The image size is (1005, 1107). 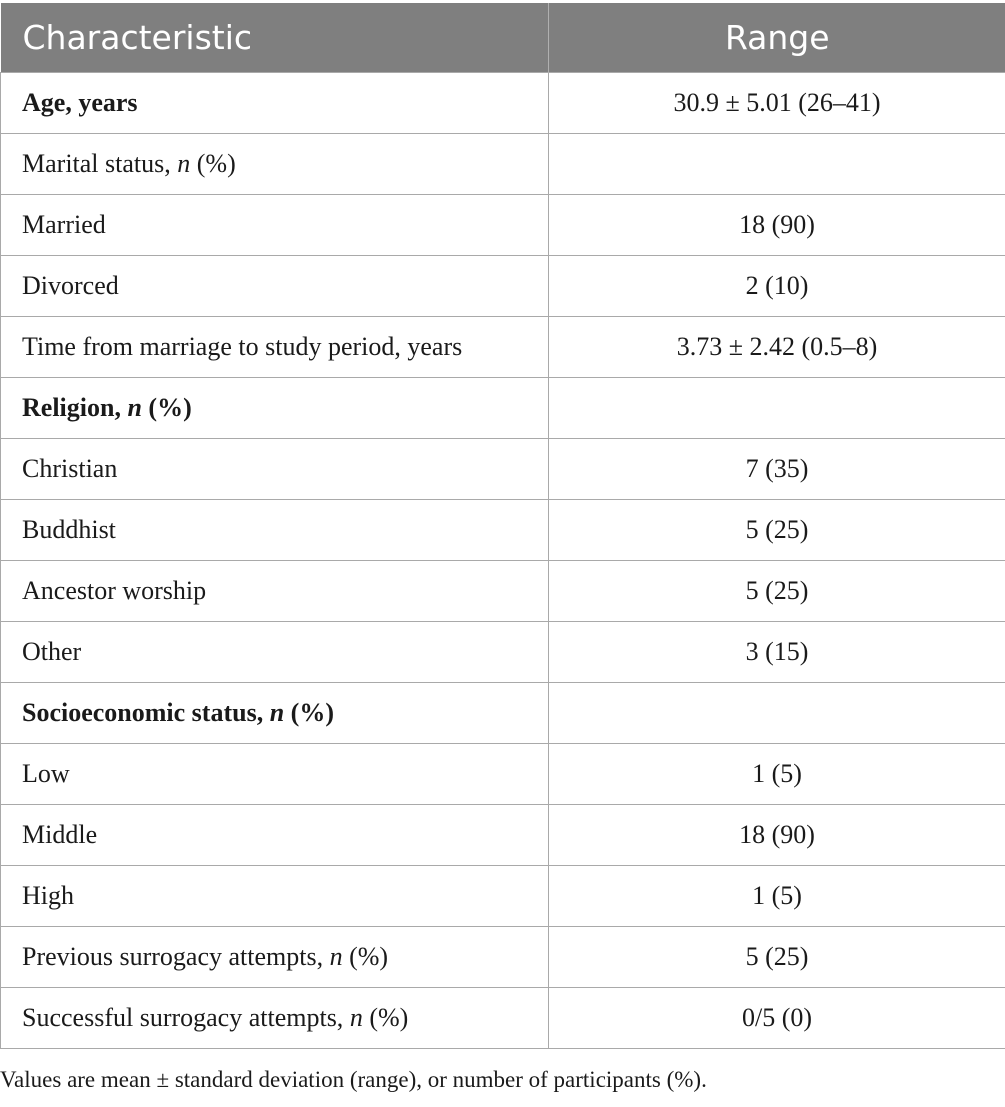 I want to click on table-row: Christian 7 (35), so click(x=502, y=469).